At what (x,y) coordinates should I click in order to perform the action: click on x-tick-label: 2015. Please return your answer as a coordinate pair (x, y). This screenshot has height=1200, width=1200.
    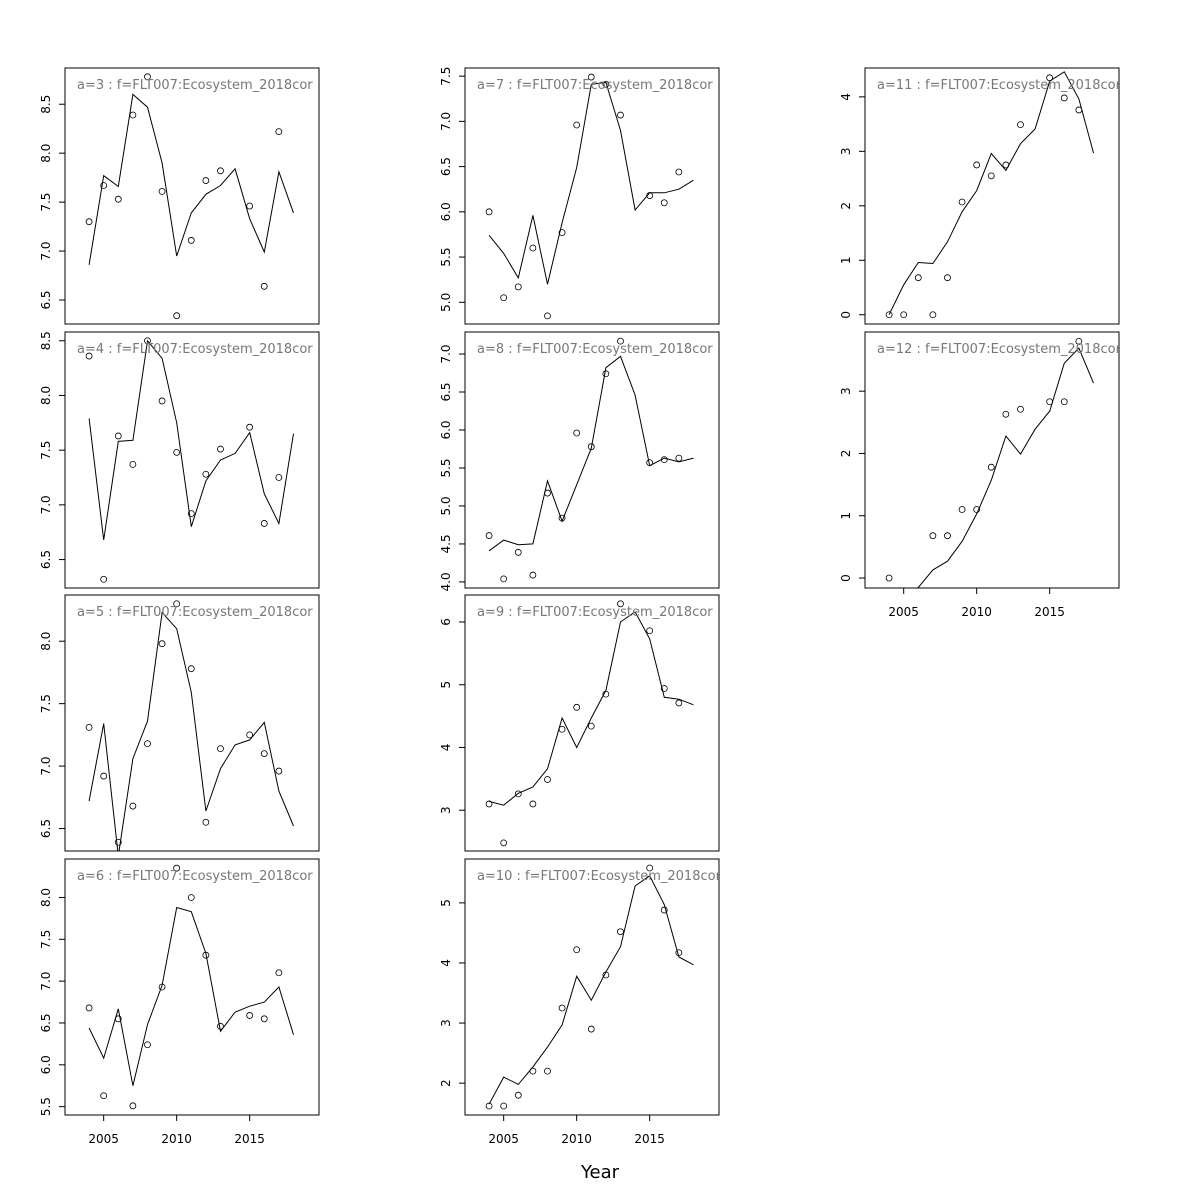
    Looking at the image, I should click on (649, 1139).